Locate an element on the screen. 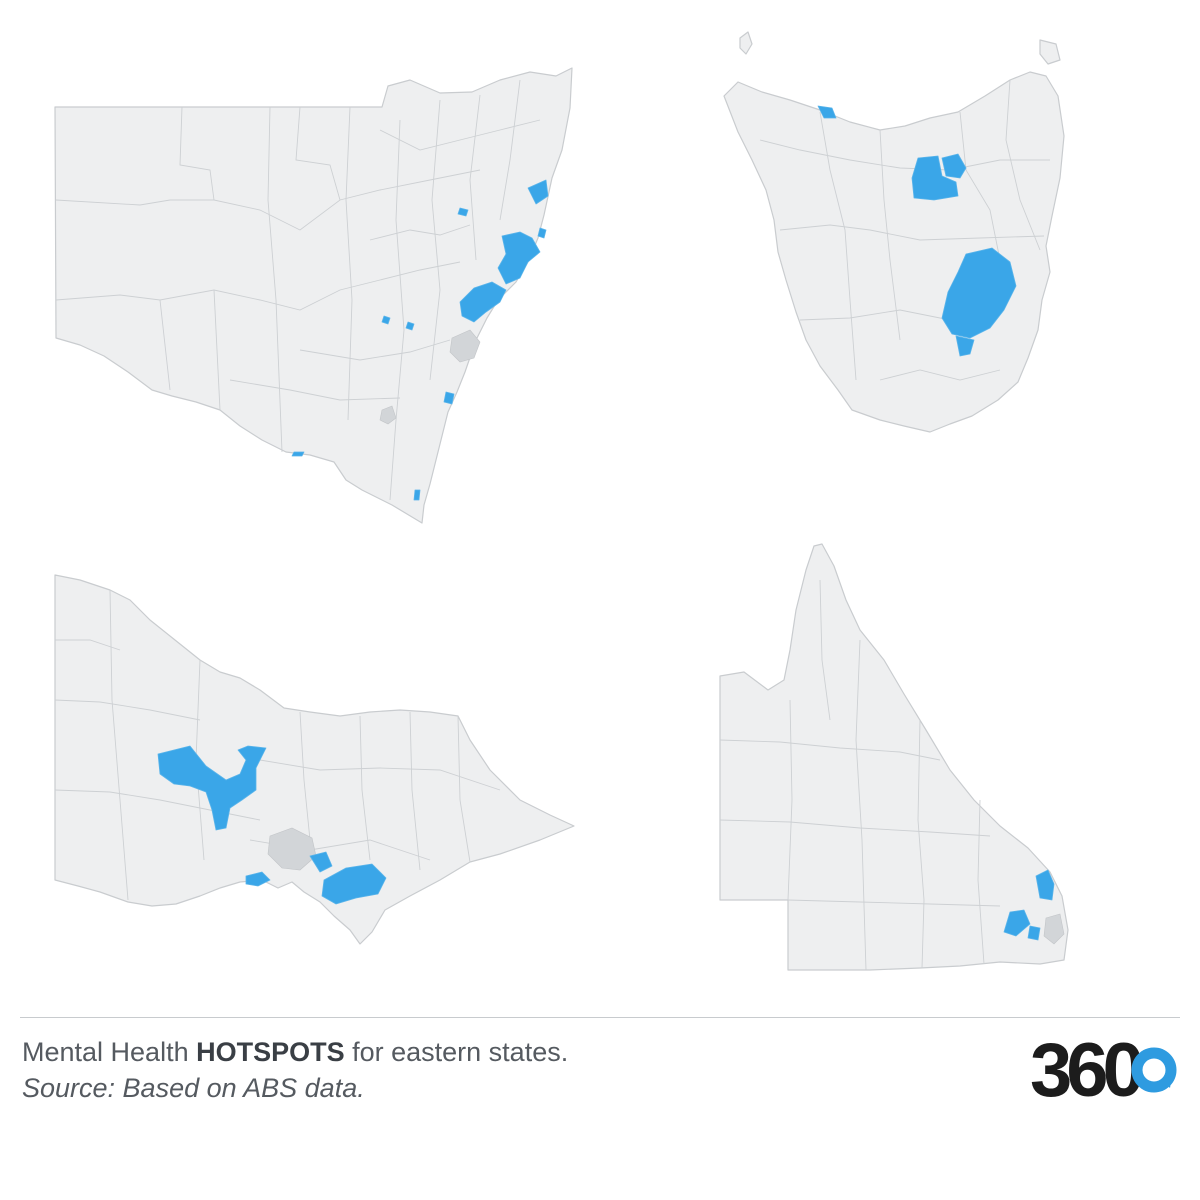  360-logo-icon: 360 is located at coordinates (1103, 1066).